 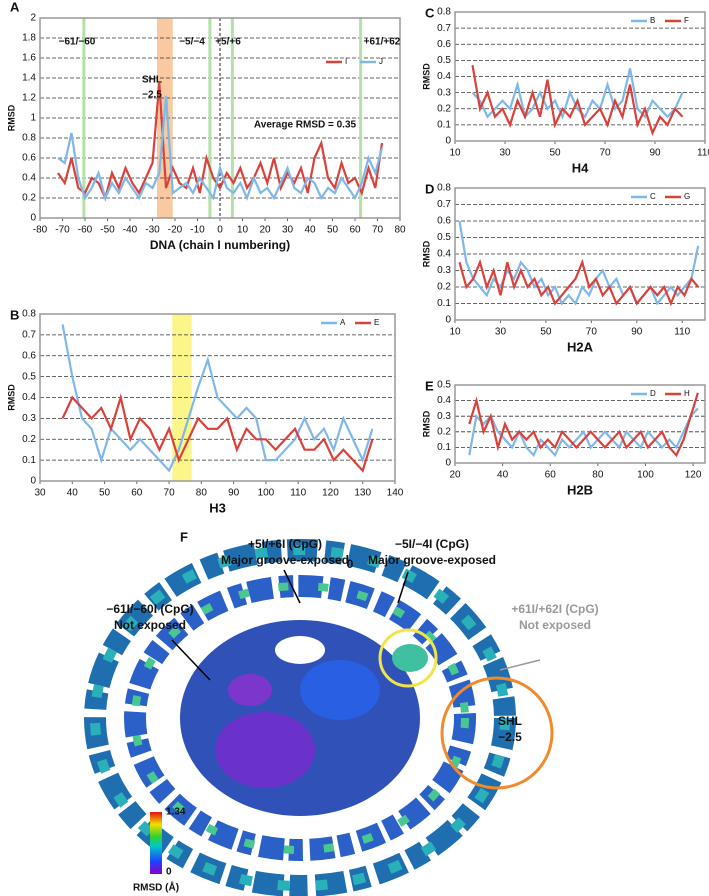 I want to click on panel-label: A, so click(x=15, y=7).